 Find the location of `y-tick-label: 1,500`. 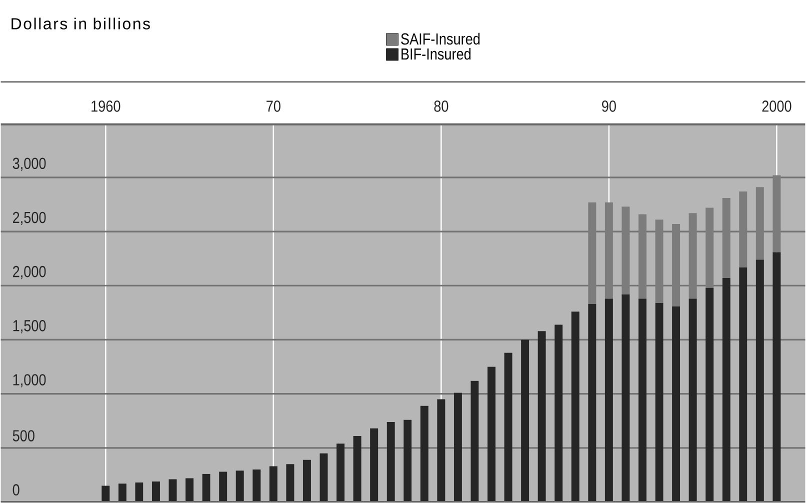

y-tick-label: 1,500 is located at coordinates (29, 327).